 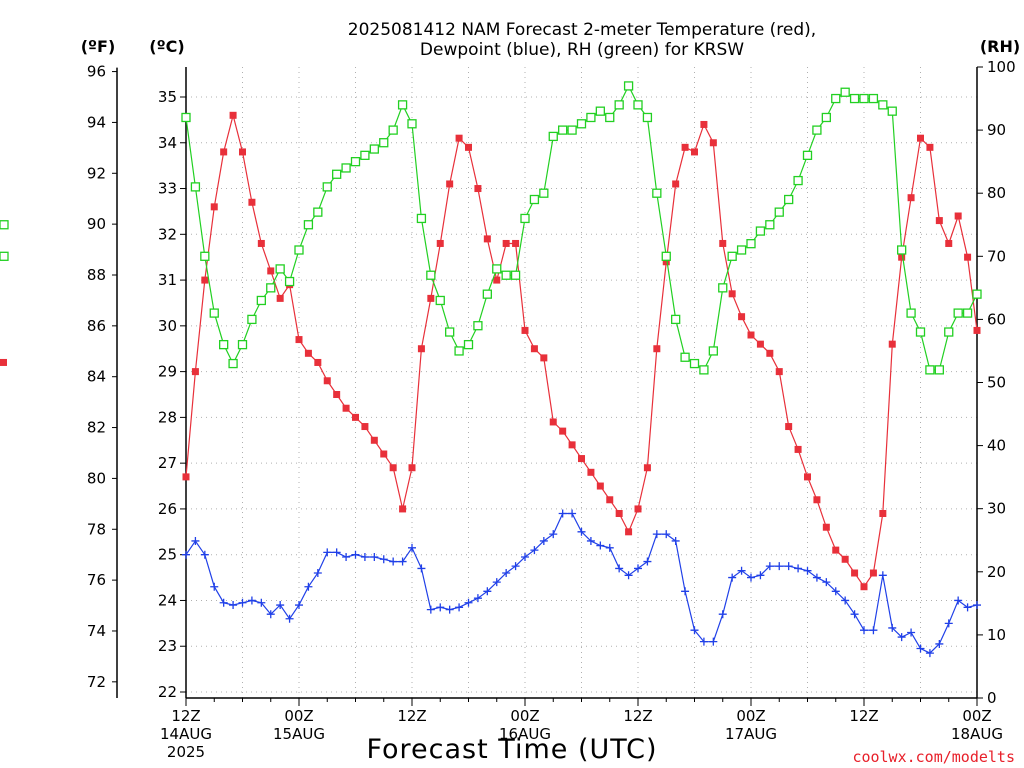 I want to click on celsius-tick-label: 34, so click(x=167, y=143).